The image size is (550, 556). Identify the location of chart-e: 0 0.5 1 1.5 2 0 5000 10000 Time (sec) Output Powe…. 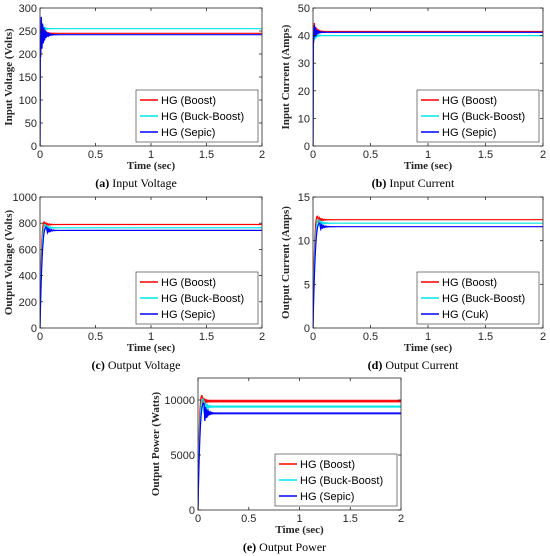
(277, 465).